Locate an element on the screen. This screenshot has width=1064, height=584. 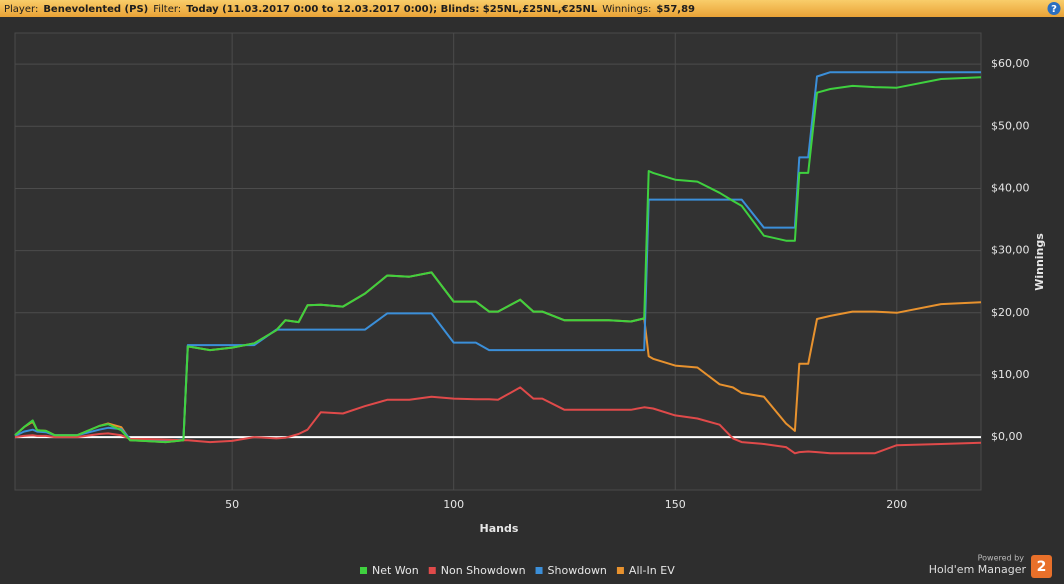
player: Benevolented (PS) is located at coordinates (95, 9).